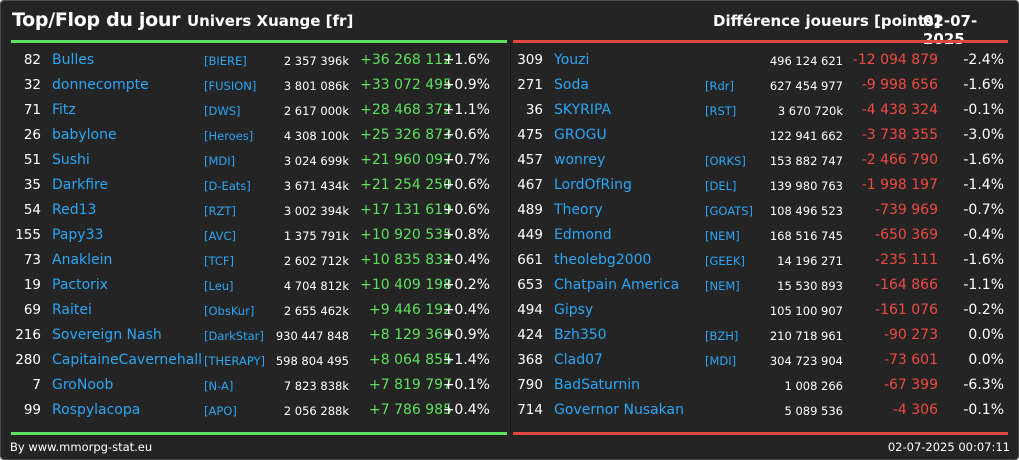 Image resolution: width=1019 pixels, height=460 pixels. I want to click on rank-value: 489, so click(530, 210).